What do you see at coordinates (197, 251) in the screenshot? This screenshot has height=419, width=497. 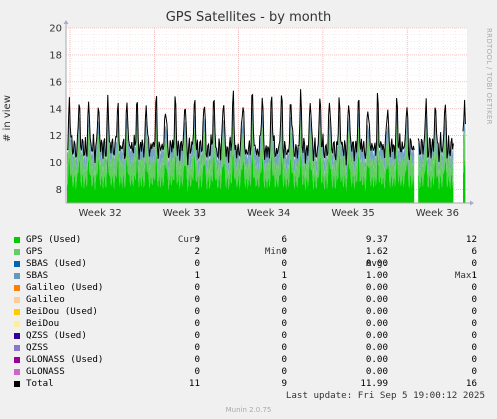 I see `legend-cur: 2` at bounding box center [197, 251].